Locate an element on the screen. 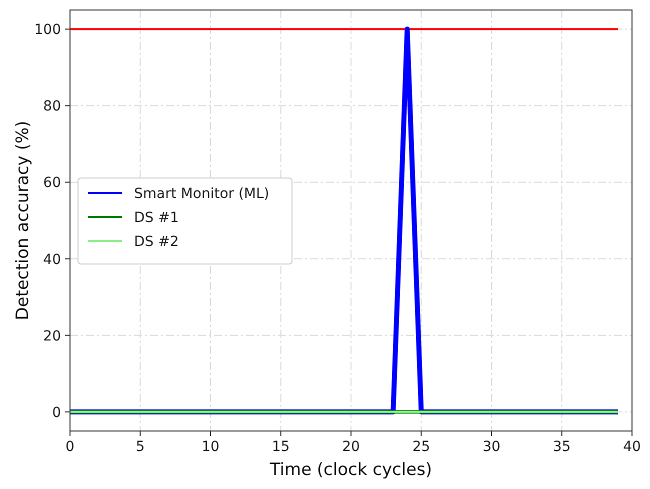 This screenshot has height=489, width=650. legend-label: DS #2 is located at coordinates (156, 242).